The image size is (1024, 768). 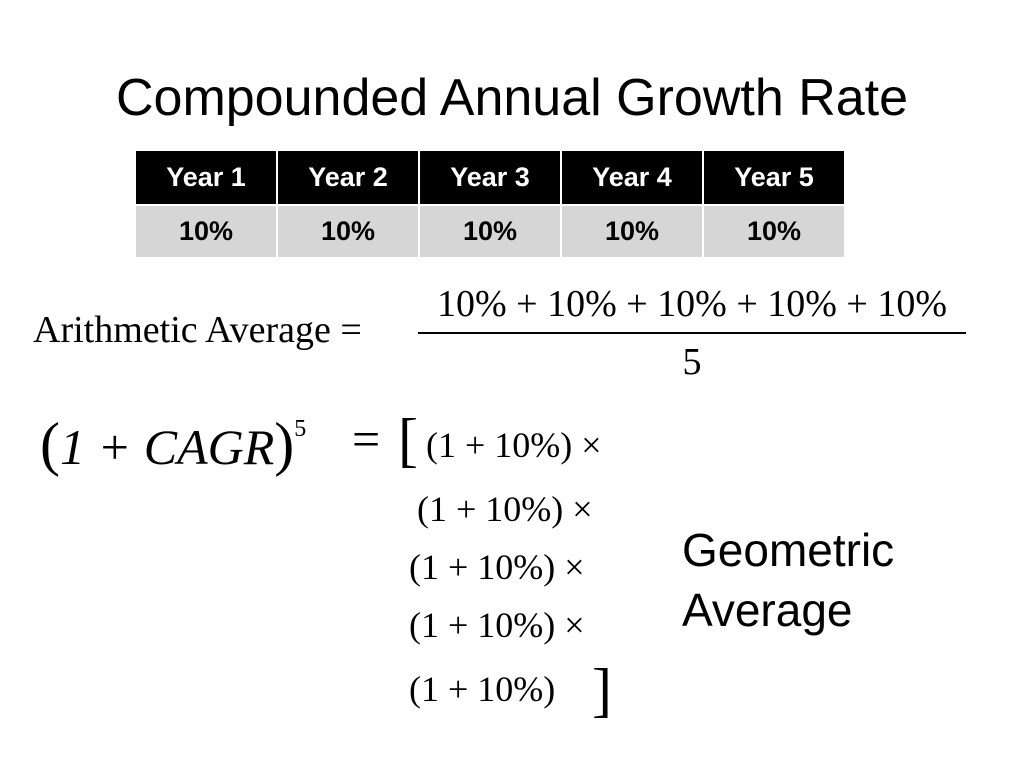 What do you see at coordinates (348, 178) in the screenshot?
I see `table-header-cell: Year 2` at bounding box center [348, 178].